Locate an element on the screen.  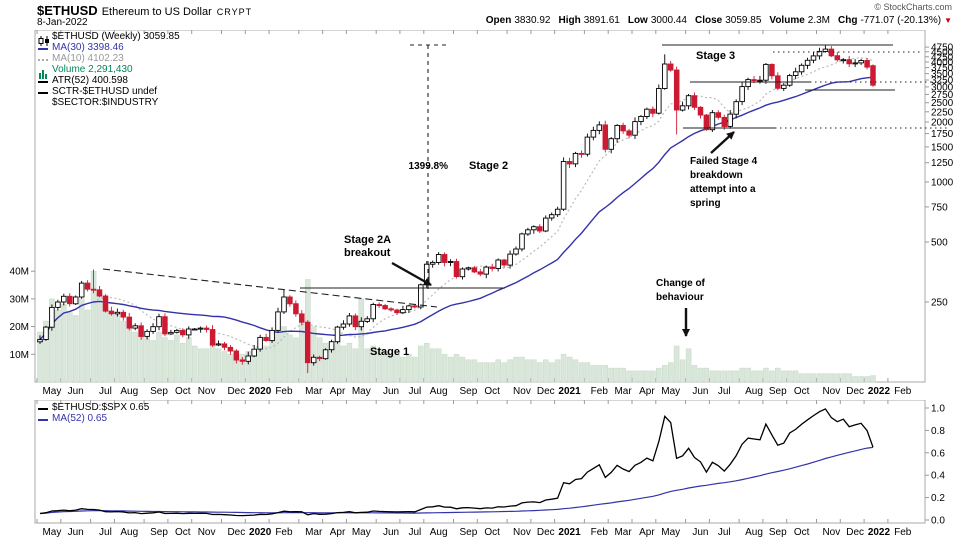
svg-text: 3250 is located at coordinates (942, 80).